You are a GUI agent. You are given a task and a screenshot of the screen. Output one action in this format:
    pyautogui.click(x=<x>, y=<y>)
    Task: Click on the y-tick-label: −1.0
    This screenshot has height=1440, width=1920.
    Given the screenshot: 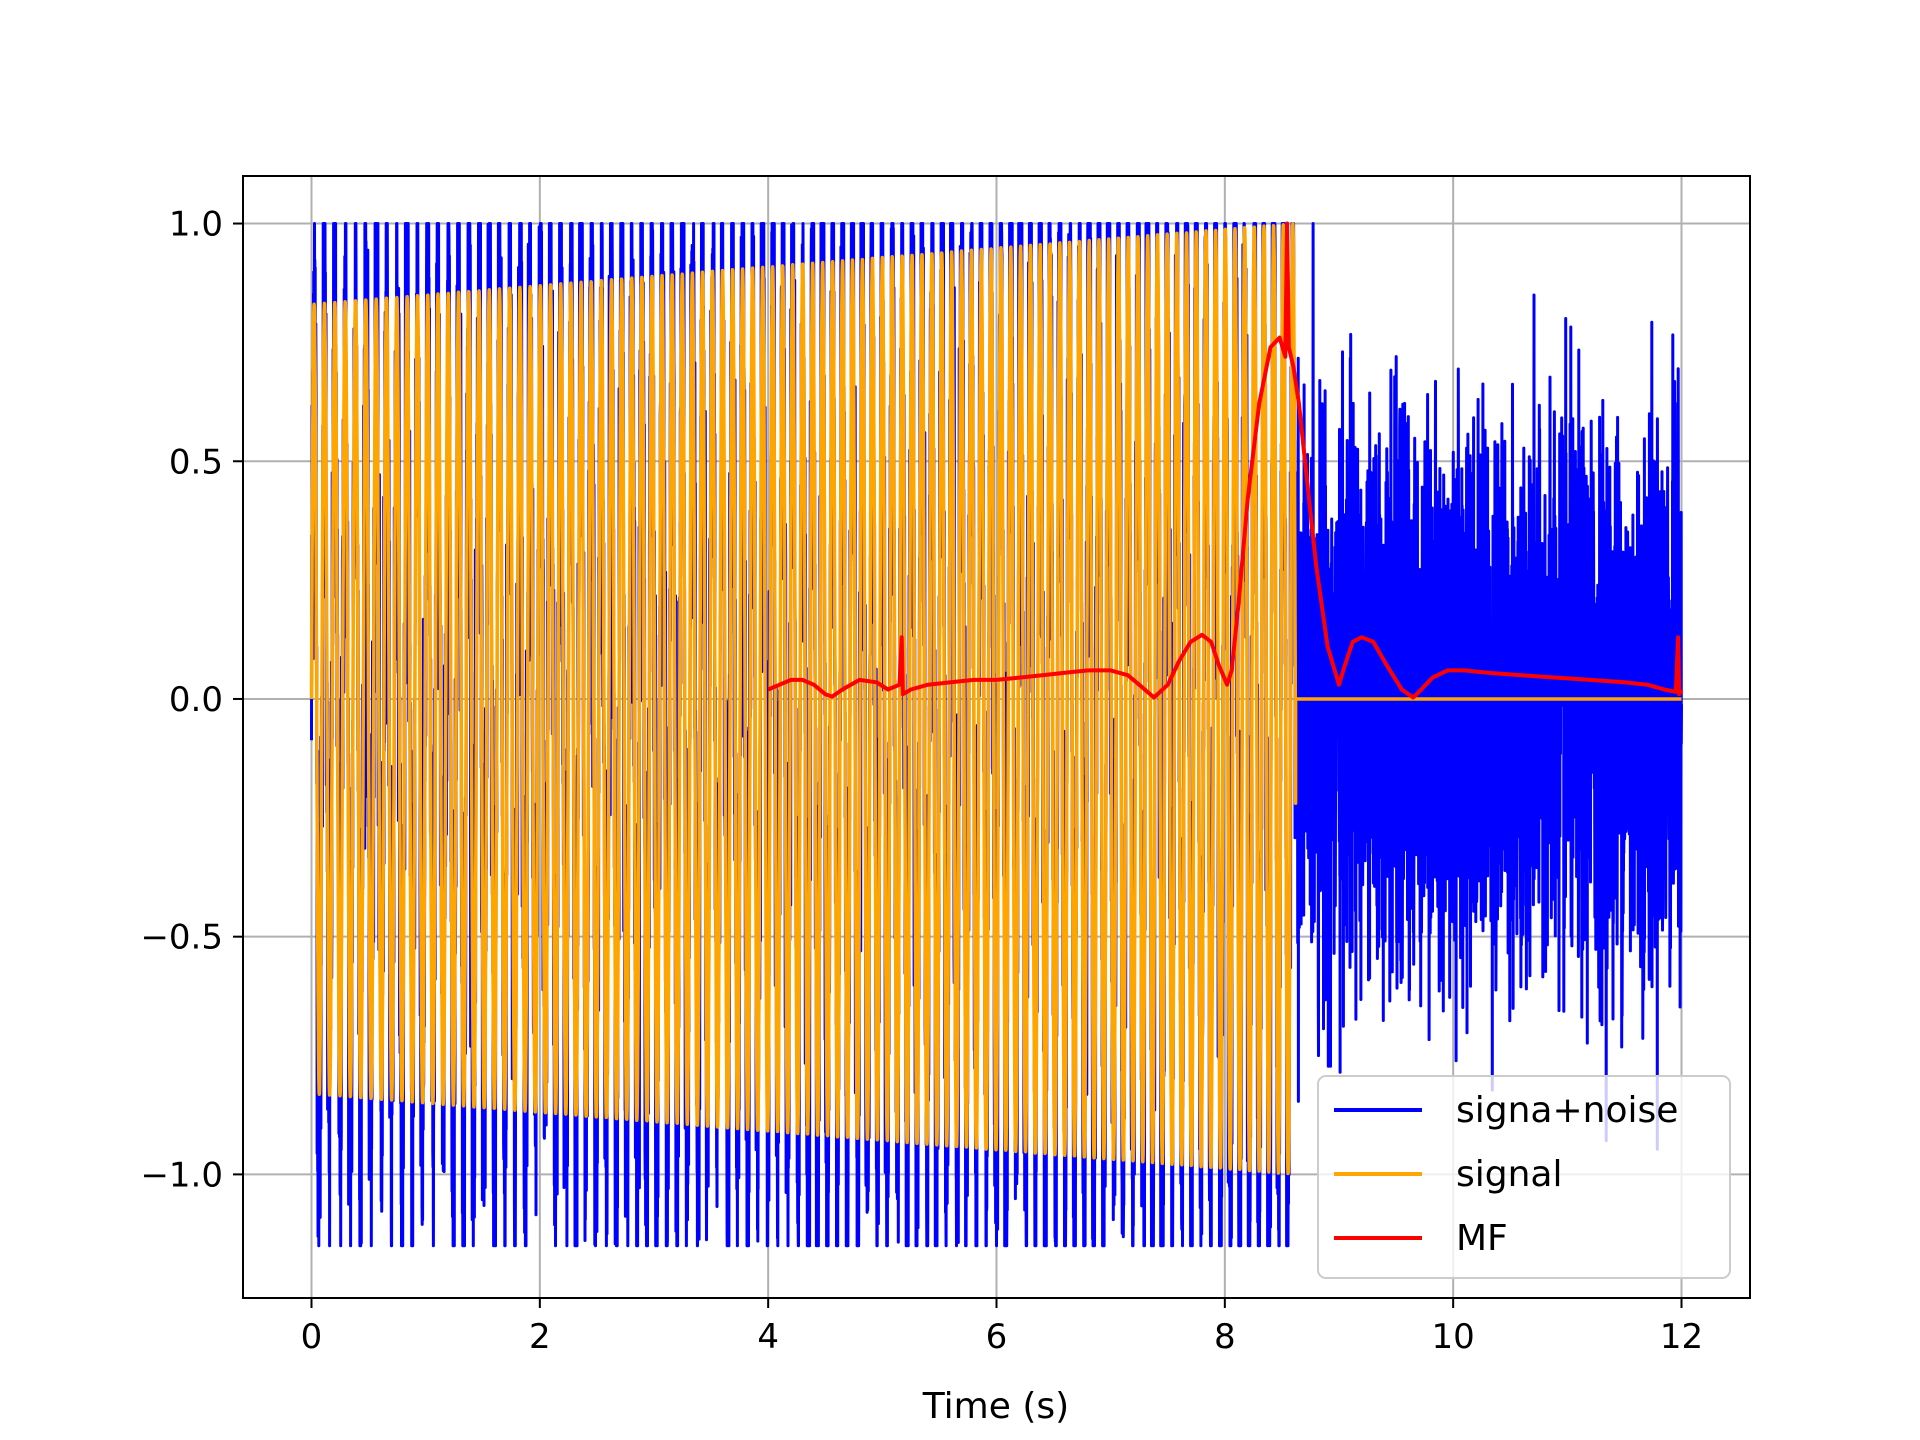 What is the action you would take?
    pyautogui.click(x=181, y=1175)
    